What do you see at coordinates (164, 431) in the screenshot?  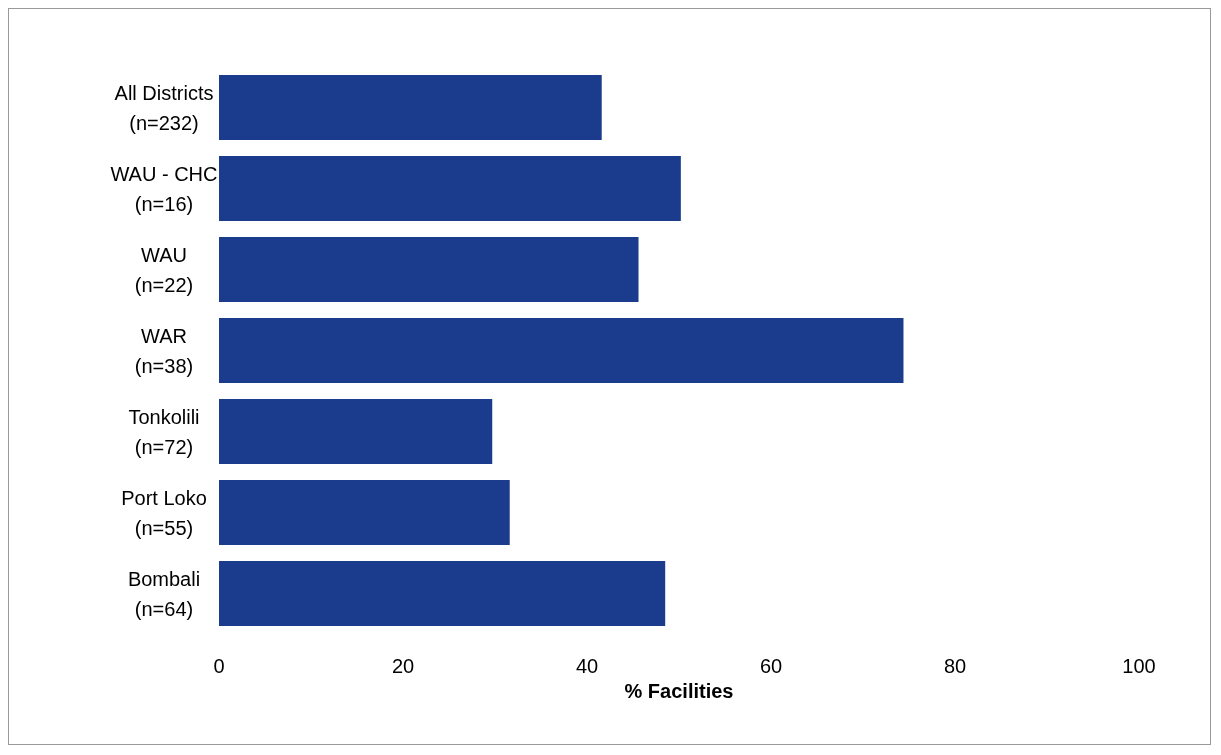 I see `y-tick-label: Tonkolili (n=72)` at bounding box center [164, 431].